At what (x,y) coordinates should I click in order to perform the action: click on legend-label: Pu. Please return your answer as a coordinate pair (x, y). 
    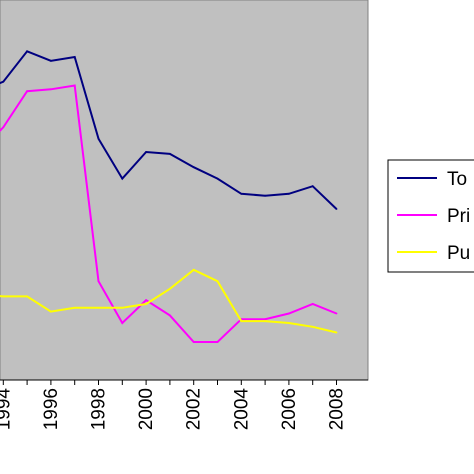
    Looking at the image, I should click on (458, 253).